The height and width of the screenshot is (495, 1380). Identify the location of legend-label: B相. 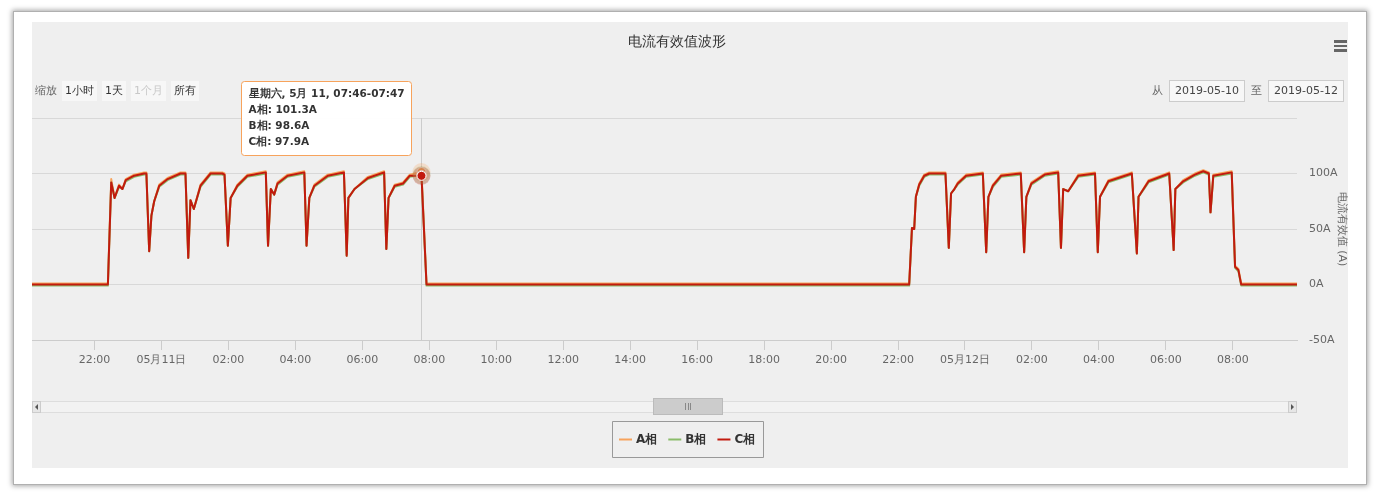
(696, 438).